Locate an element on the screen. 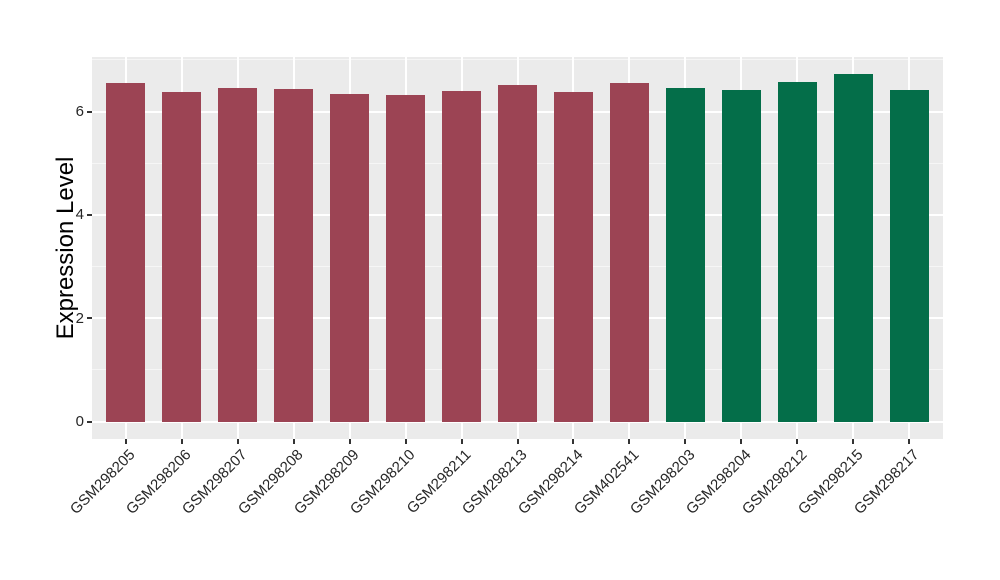 Image resolution: width=1000 pixels, height=580 pixels. x-tick-GSM298207 is located at coordinates (237, 441).